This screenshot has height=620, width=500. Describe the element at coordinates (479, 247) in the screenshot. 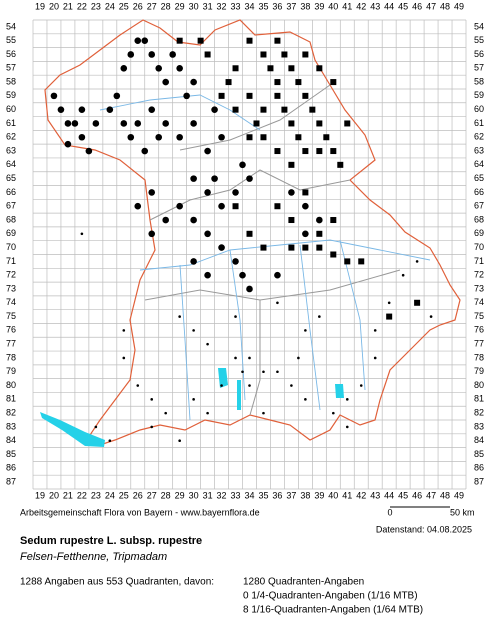

I see `row-label: 70` at that location.